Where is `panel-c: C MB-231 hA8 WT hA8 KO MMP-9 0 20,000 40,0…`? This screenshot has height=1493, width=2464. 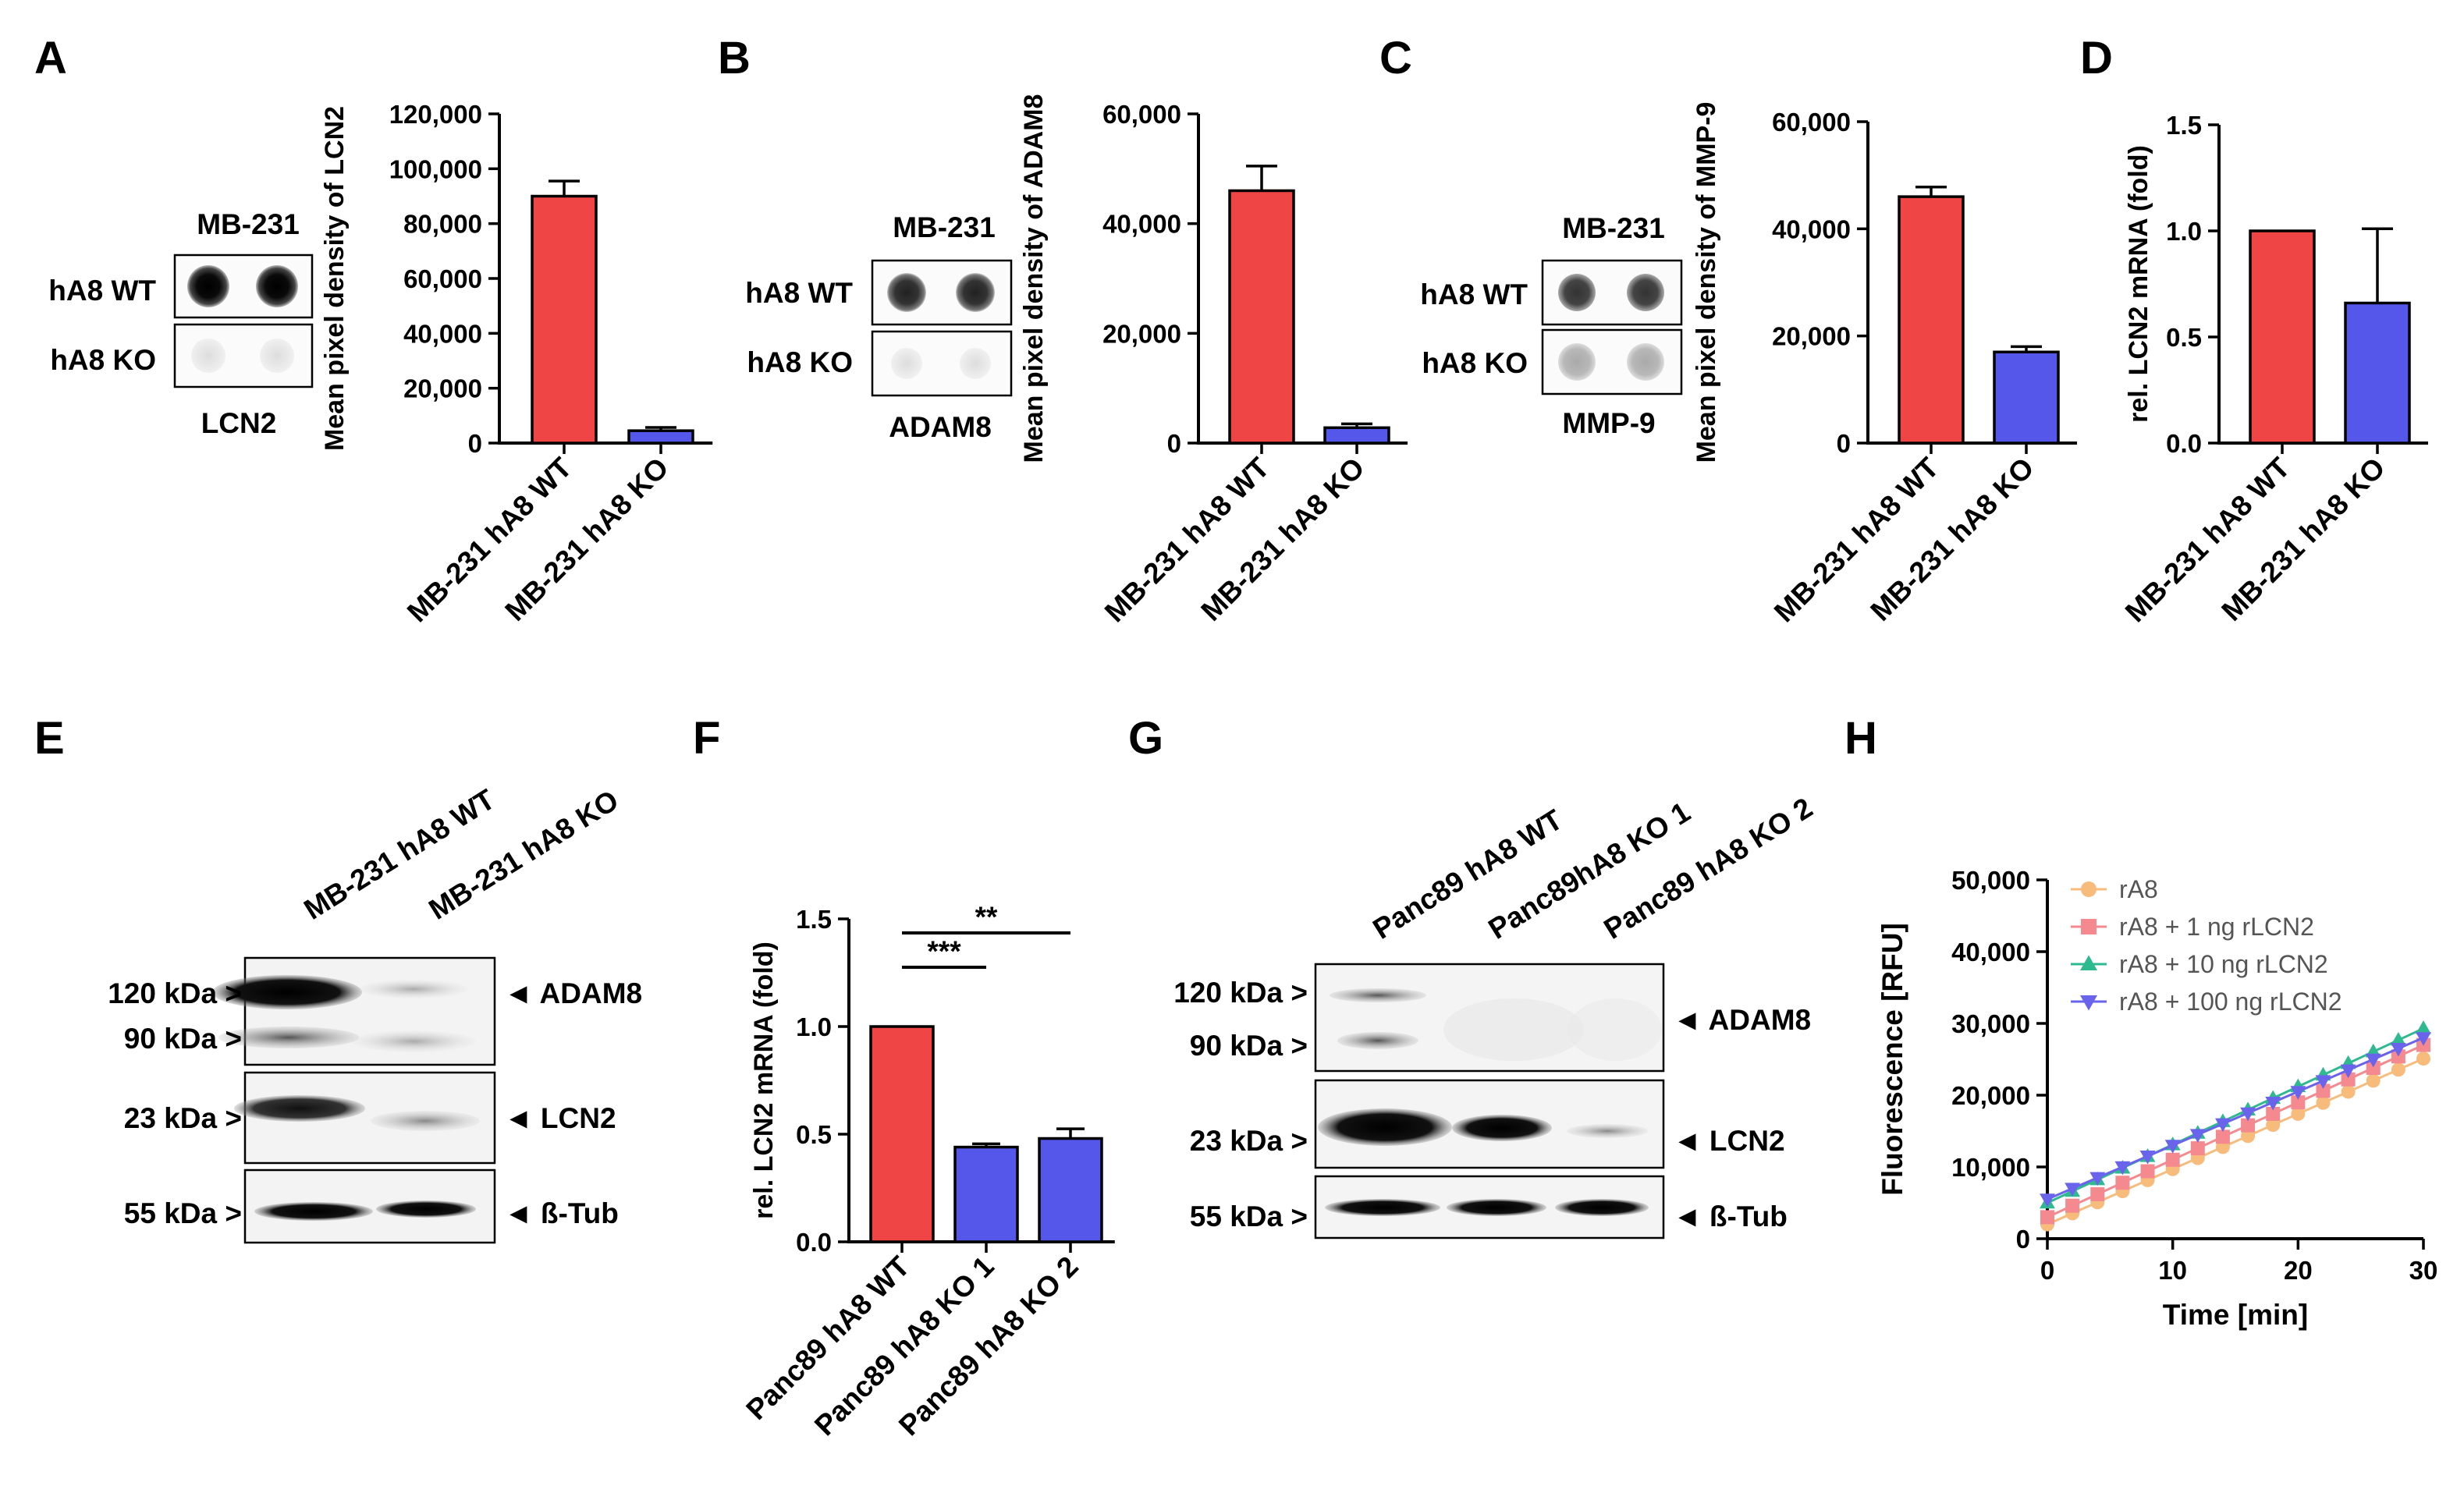
panel-c: C MB-231 hA8 WT hA8 KO MMP-9 0 20,000 40,0… is located at coordinates (1728, 330).